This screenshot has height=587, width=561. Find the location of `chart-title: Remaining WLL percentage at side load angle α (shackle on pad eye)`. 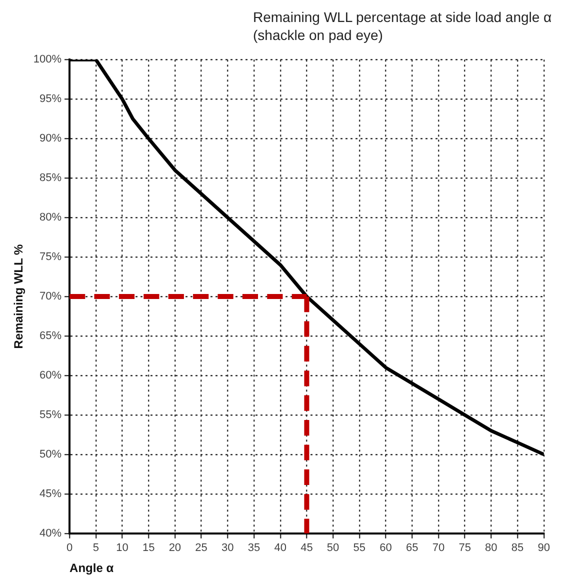

chart-title: Remaining WLL percentage at side load angle α (shackle on pad eye) is located at coordinates (403, 26).